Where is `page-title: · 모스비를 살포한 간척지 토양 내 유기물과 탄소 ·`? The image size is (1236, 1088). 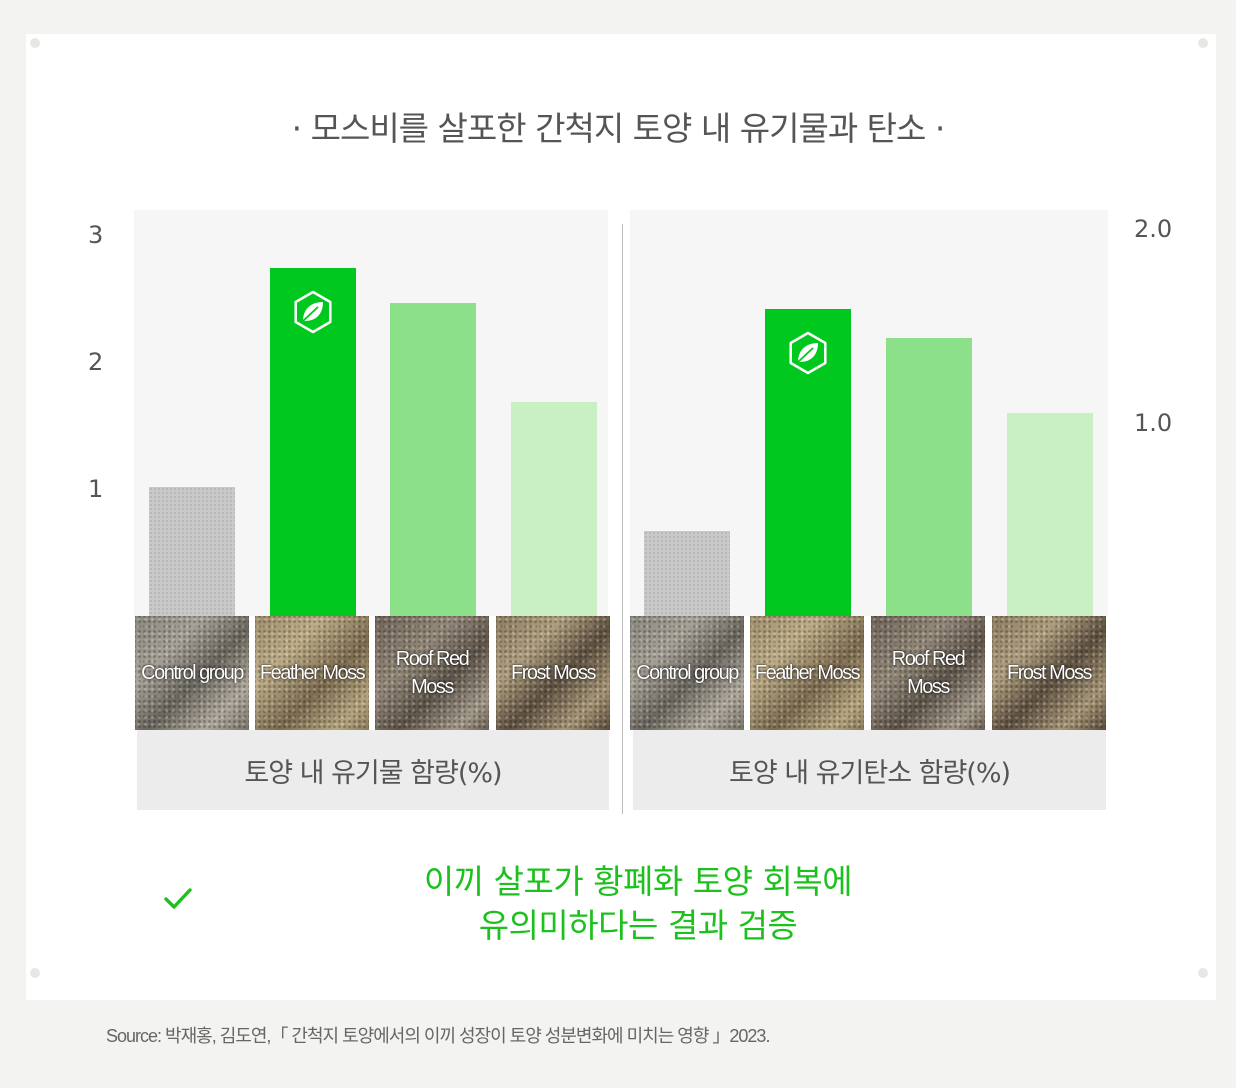
page-title: · 모스비를 살포한 간척지 토양 내 유기물과 탄소 · is located at coordinates (618, 128).